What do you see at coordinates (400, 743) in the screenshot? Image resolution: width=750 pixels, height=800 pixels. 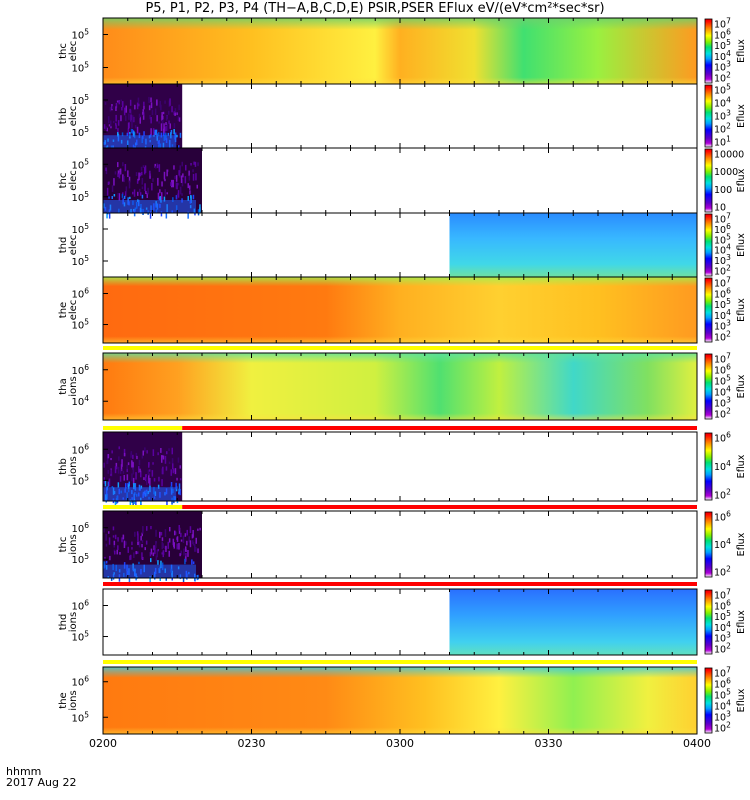 I see `x-tick-label: 0300` at bounding box center [400, 743].